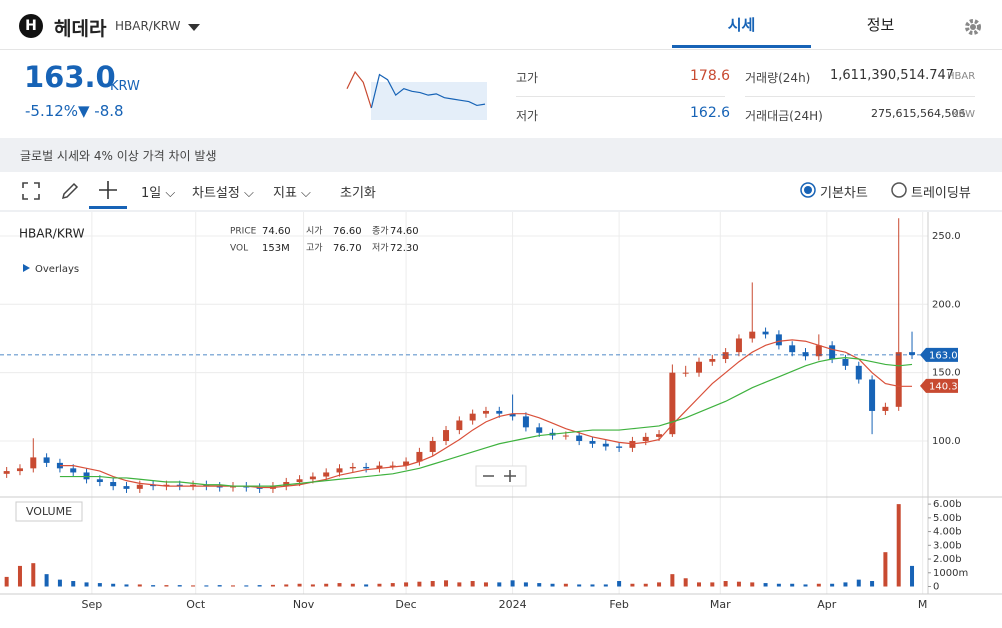  Describe the element at coordinates (92, 604) in the screenshot. I see `x-tick-label: Sep` at that location.